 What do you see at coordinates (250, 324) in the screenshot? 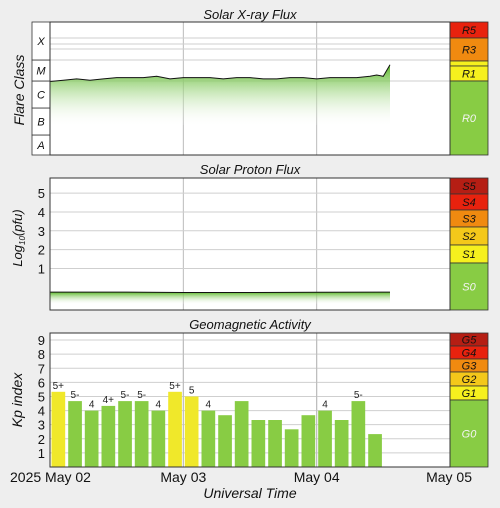
I see `kp-title: Geomagnetic Activity` at bounding box center [250, 324].